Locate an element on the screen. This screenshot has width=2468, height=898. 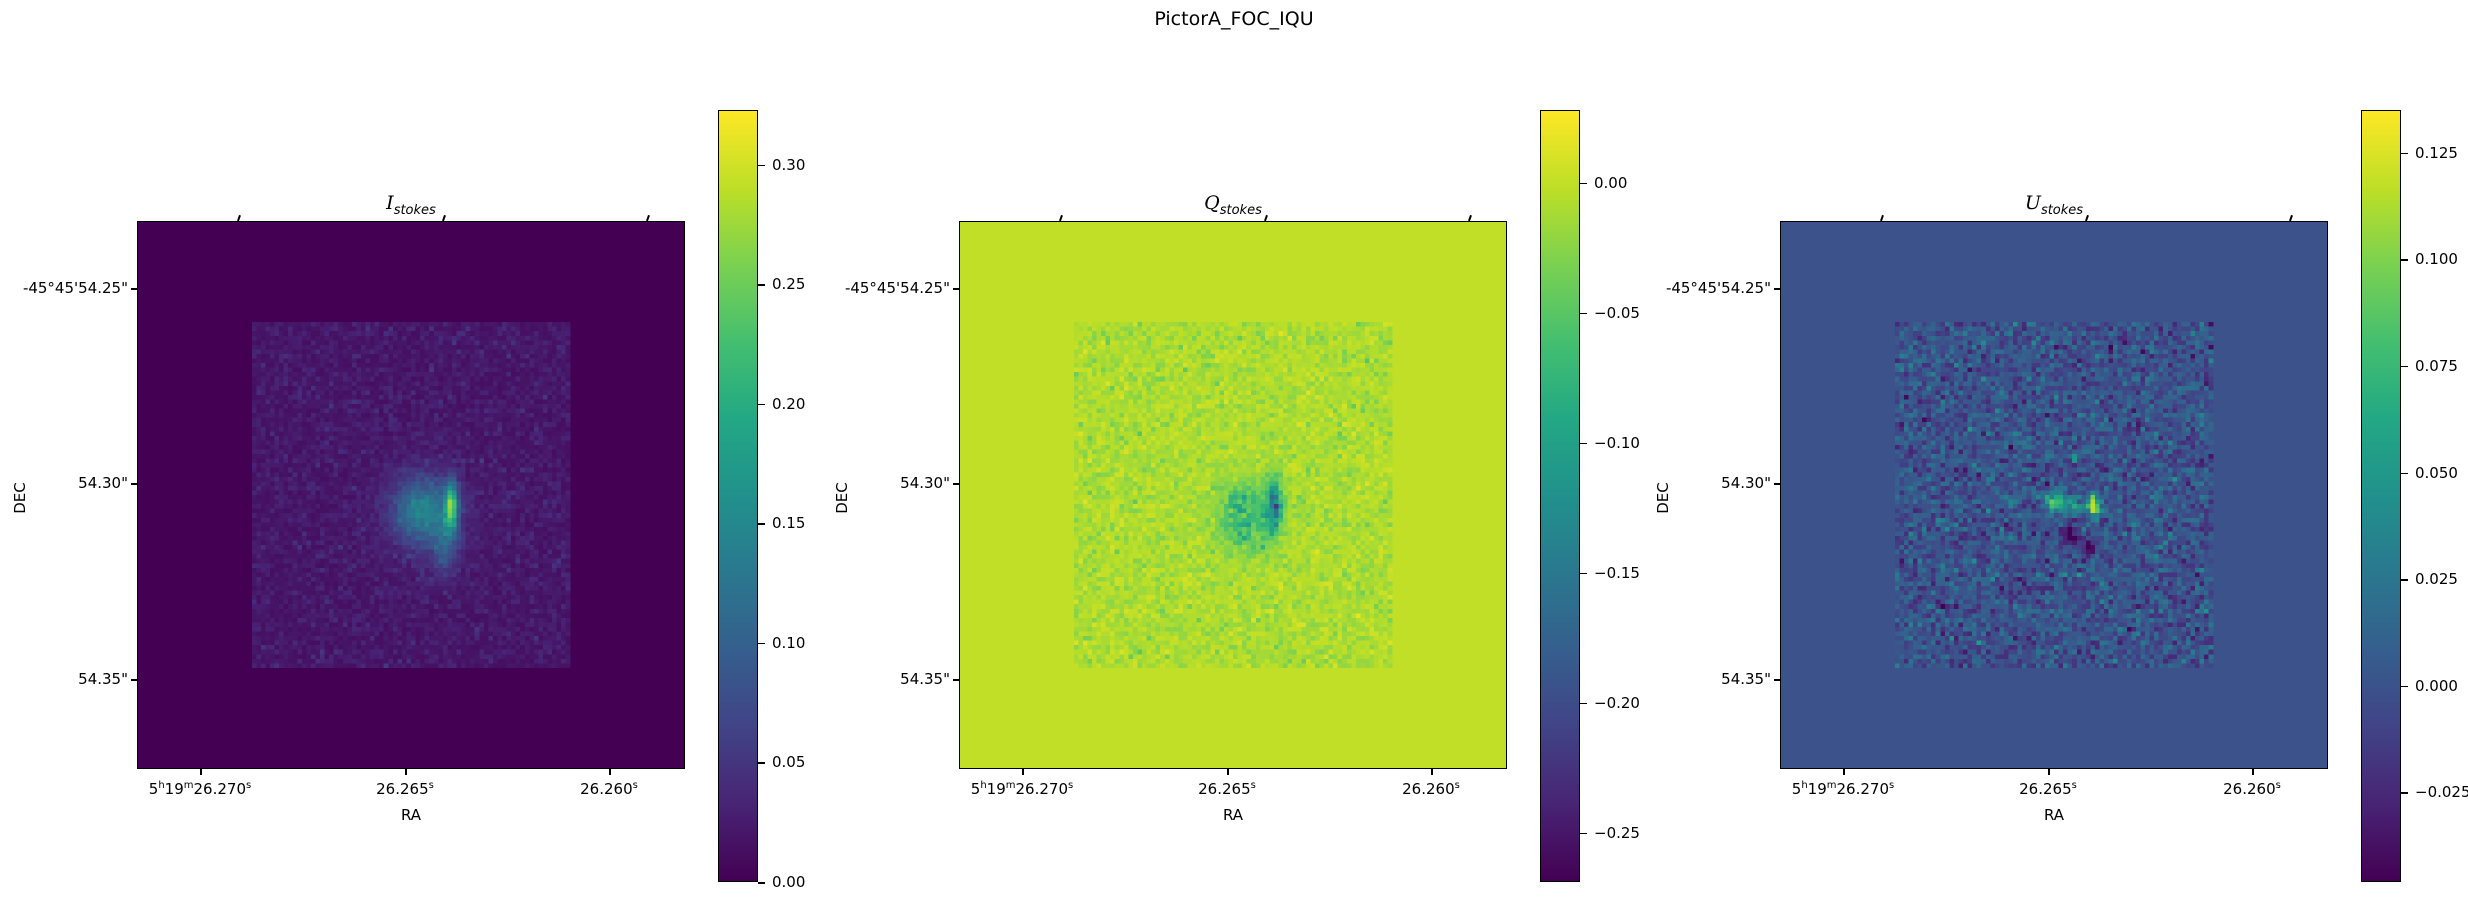
colorbar-tick-label: −0.05 is located at coordinates (1617, 312).